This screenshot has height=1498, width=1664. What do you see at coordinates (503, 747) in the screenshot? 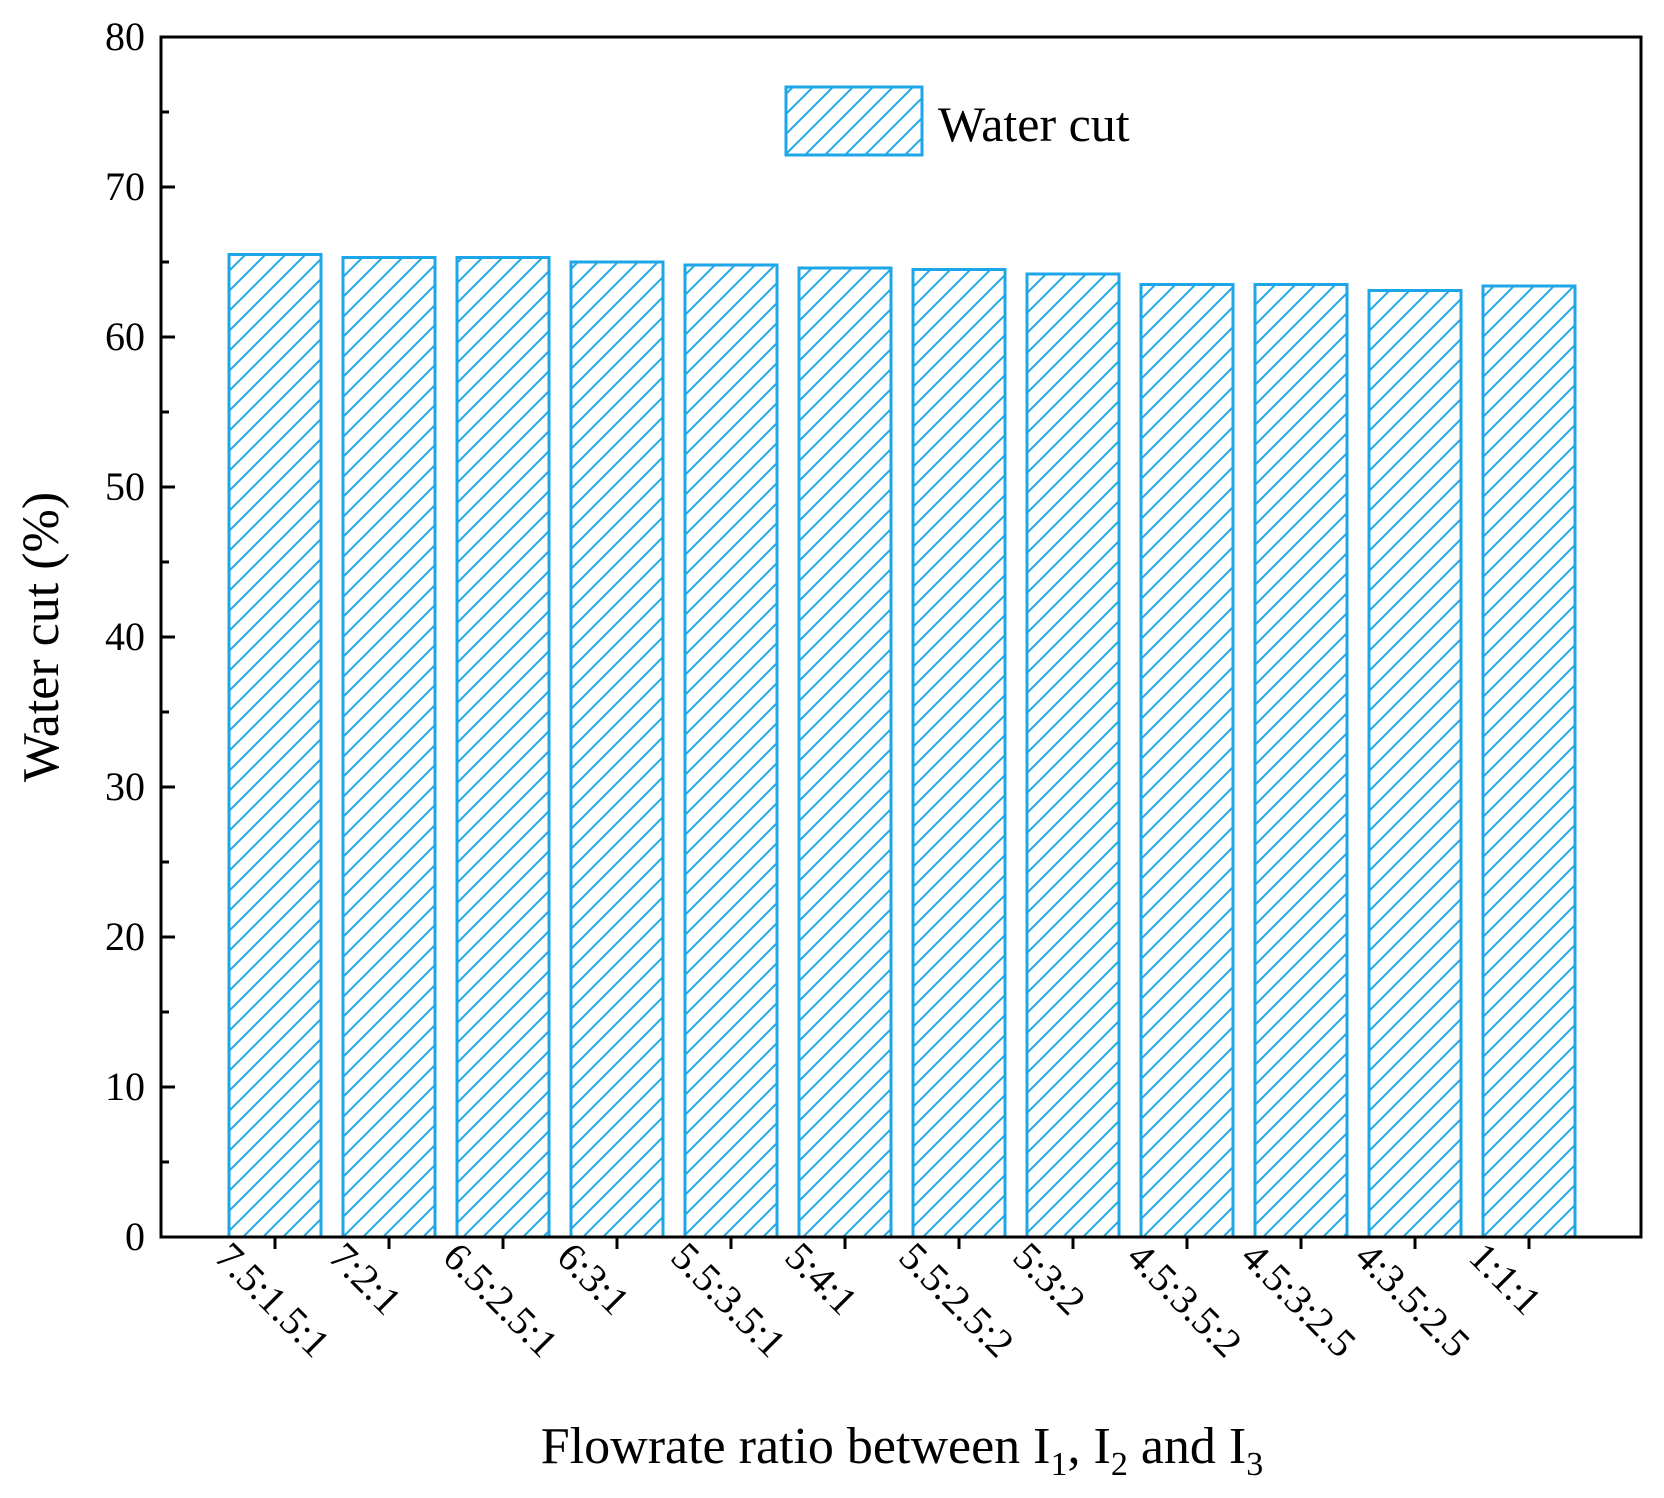
I see `bar-6.5:2.5:1` at bounding box center [503, 747].